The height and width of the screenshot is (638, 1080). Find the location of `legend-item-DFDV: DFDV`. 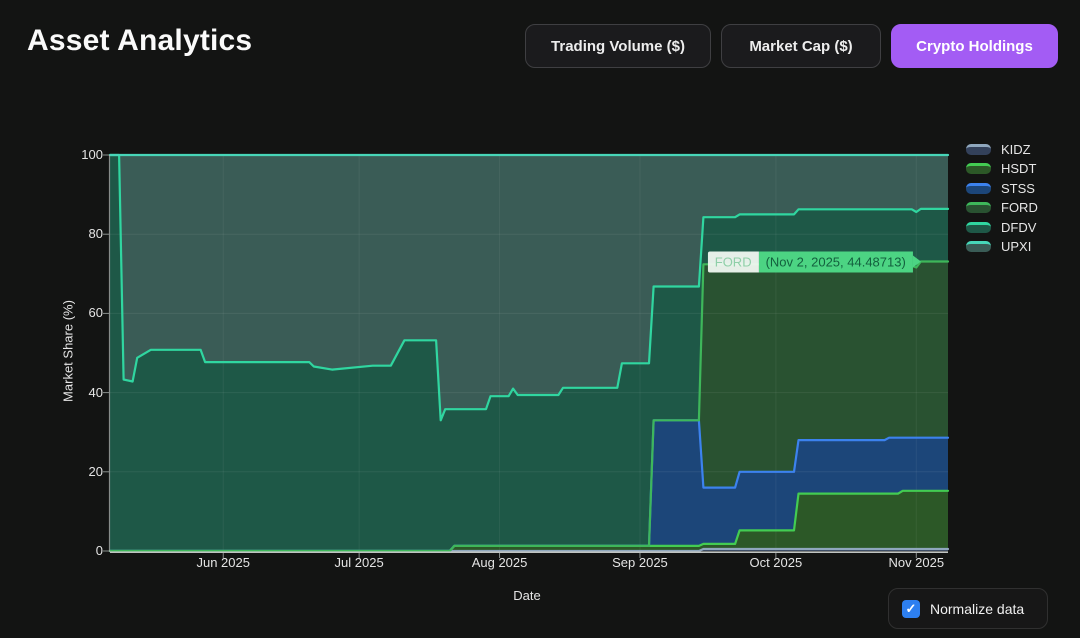

legend-item-DFDV: DFDV is located at coordinates (1002, 227).